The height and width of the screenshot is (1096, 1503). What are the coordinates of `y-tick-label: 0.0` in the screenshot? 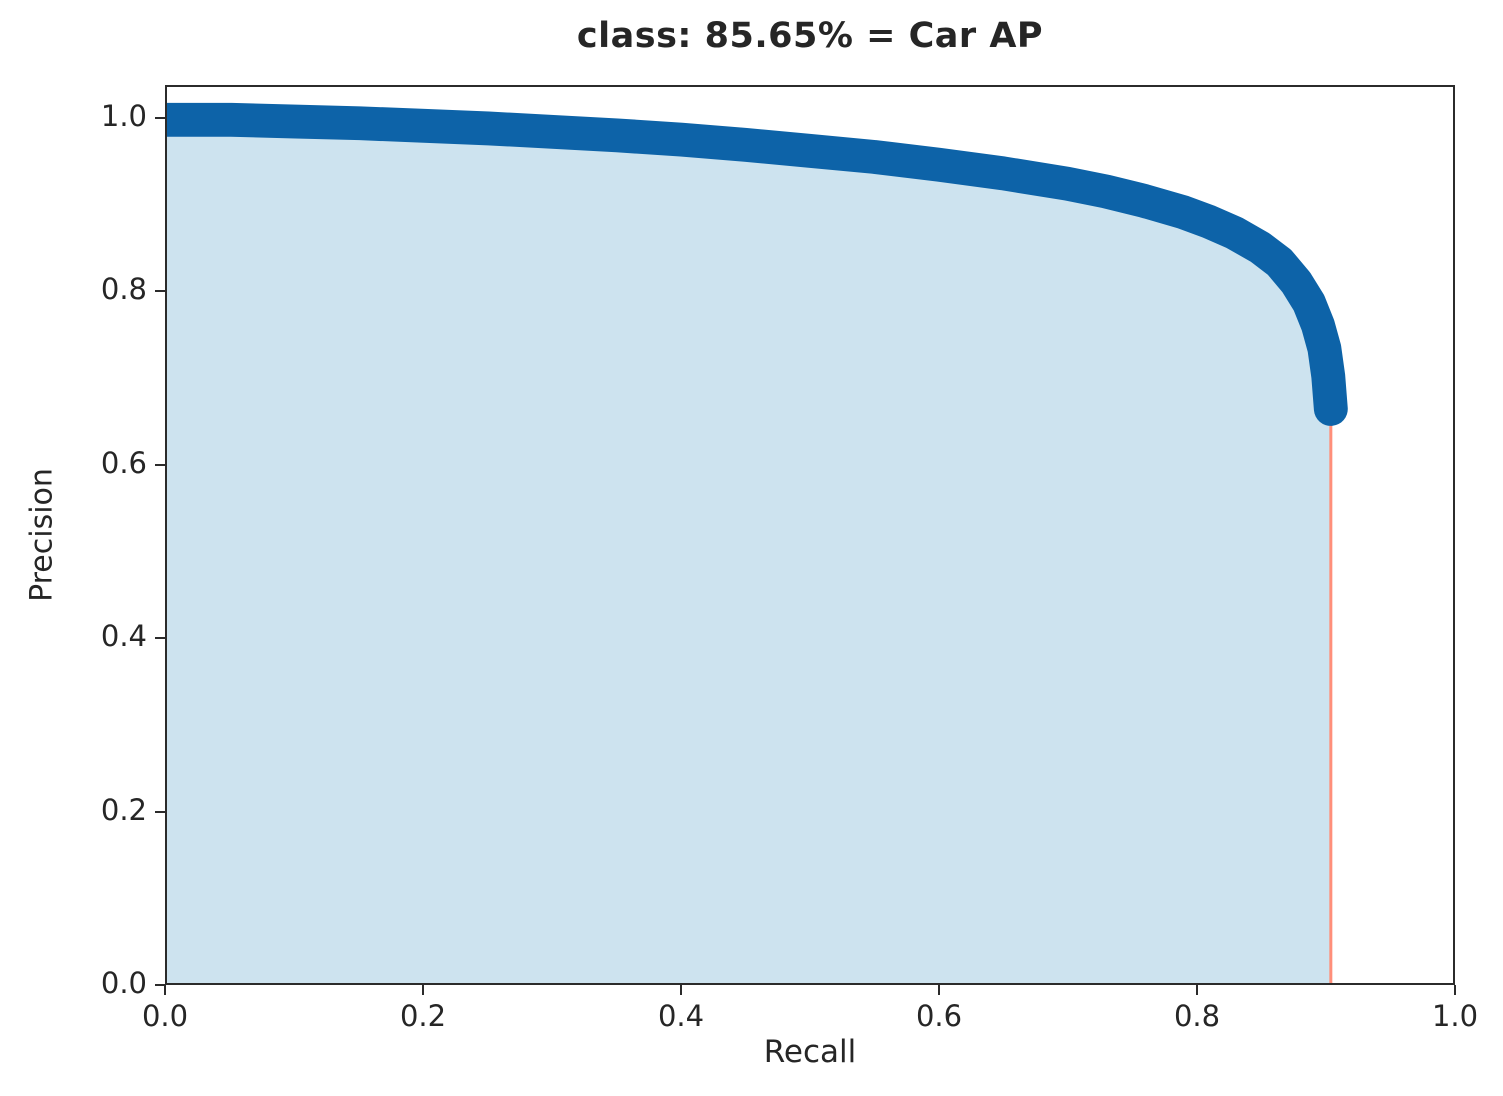 It's located at (123, 983).